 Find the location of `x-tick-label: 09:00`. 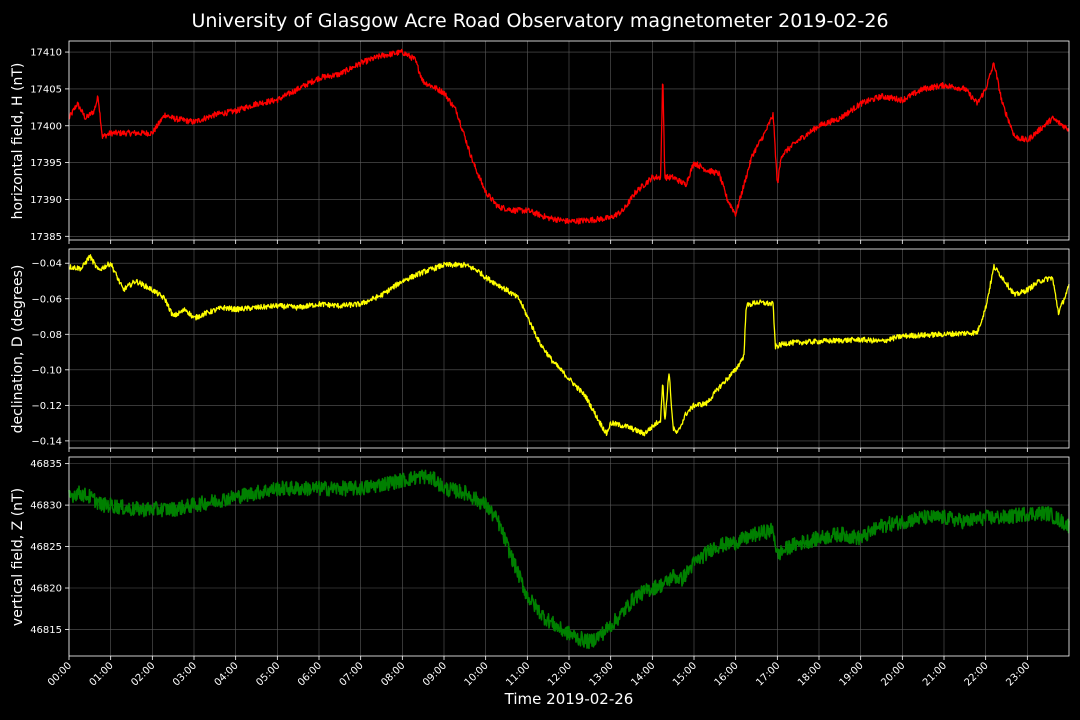

x-tick-label: 09:00 is located at coordinates (435, 674).